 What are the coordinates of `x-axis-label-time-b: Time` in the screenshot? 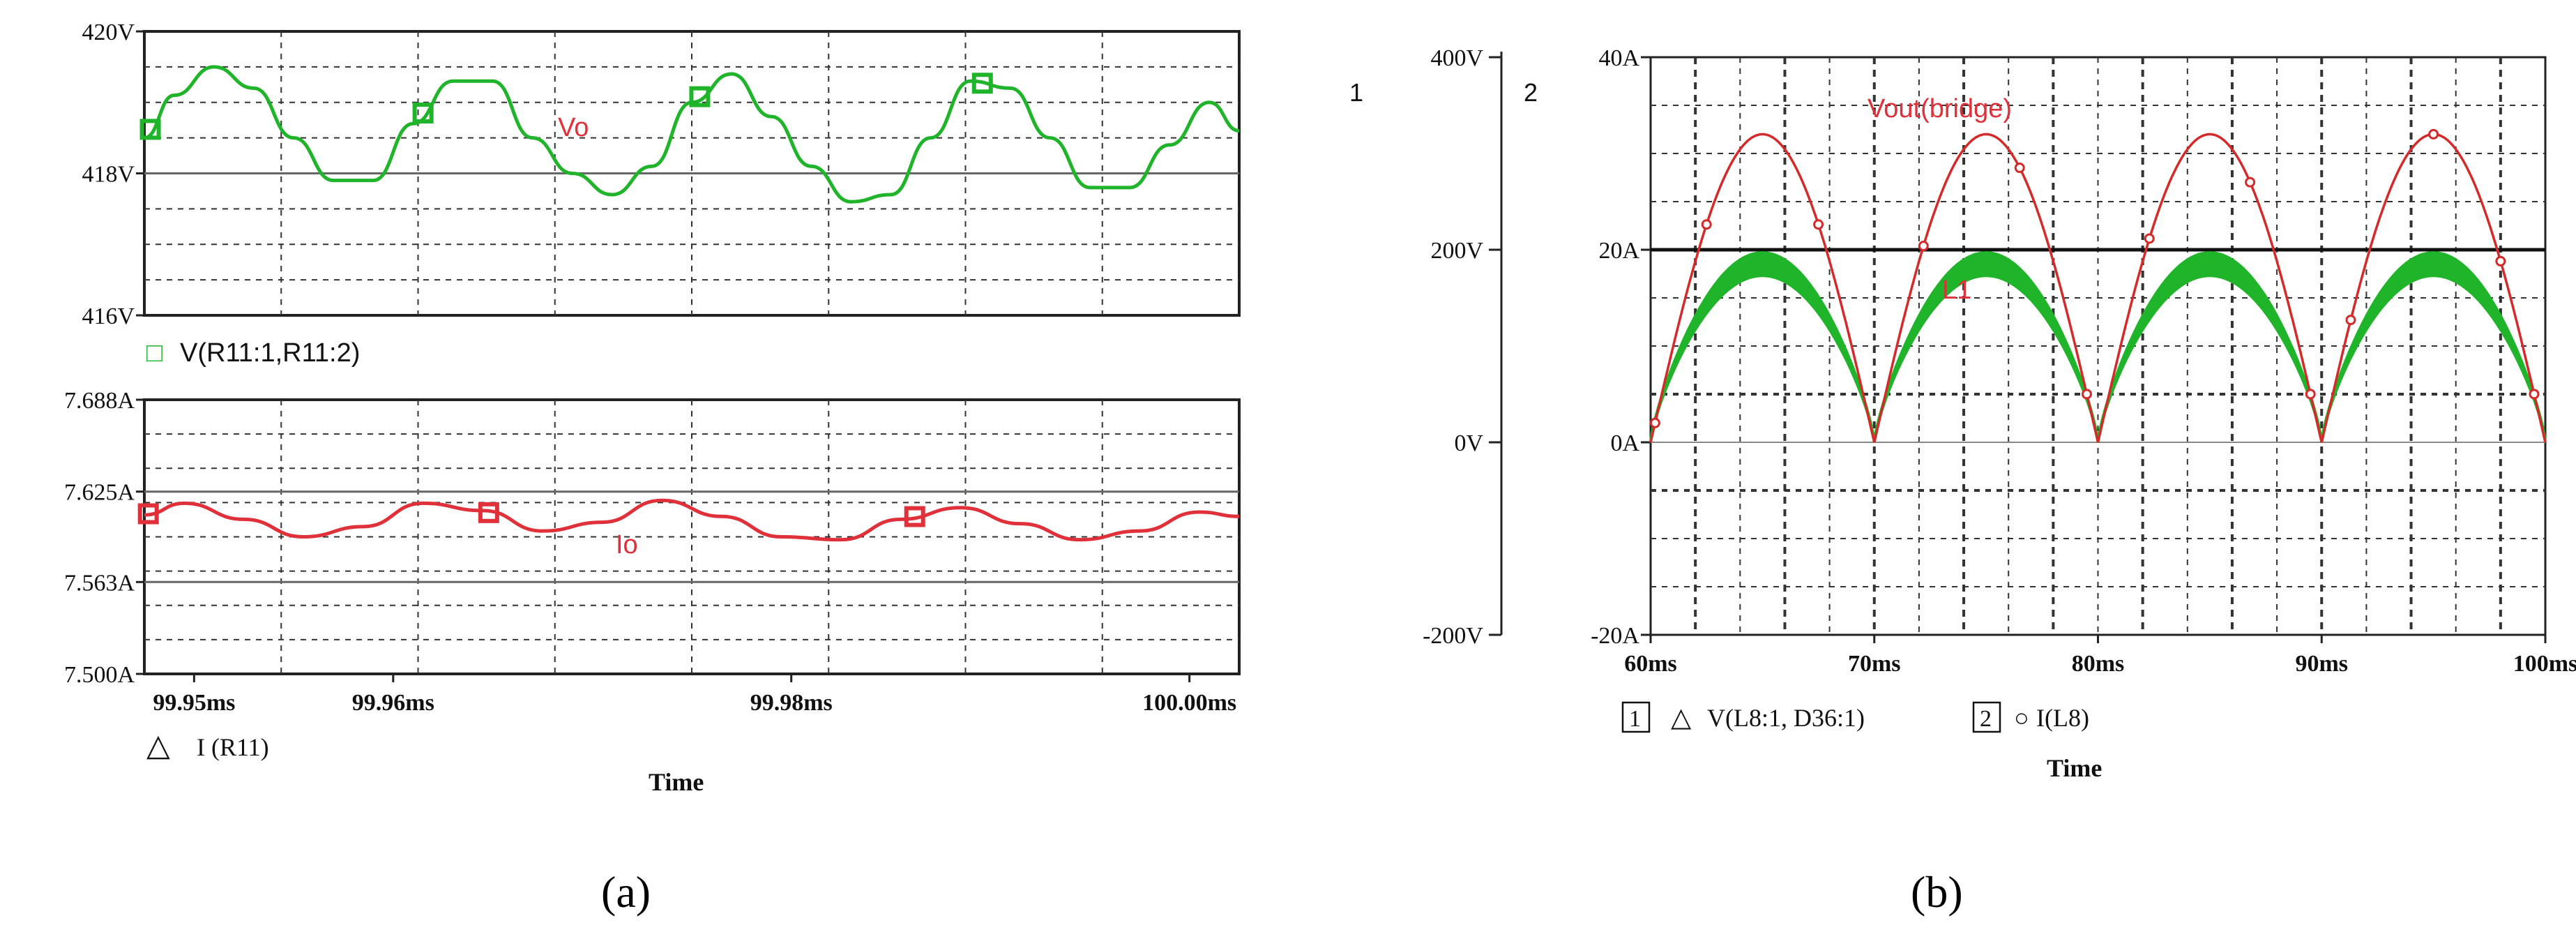 It's located at (2074, 768).